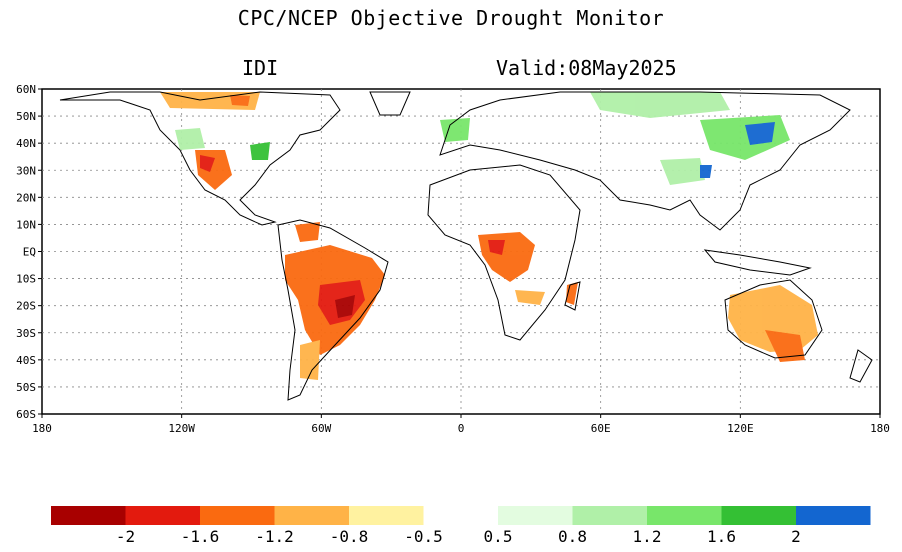 This screenshot has width=902, height=552. I want to click on lon-label: 60W, so click(321, 428).